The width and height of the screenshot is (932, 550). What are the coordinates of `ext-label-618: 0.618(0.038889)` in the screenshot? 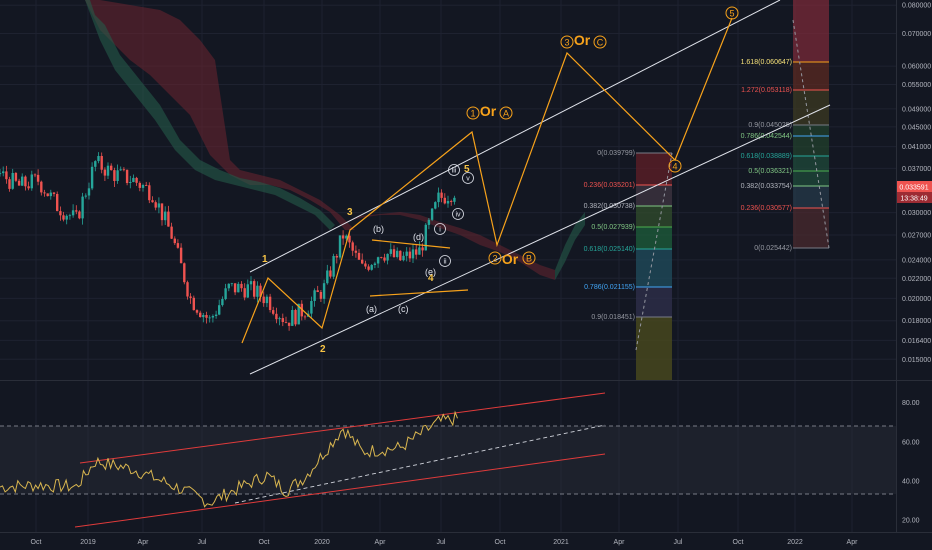 It's located at (766, 156).